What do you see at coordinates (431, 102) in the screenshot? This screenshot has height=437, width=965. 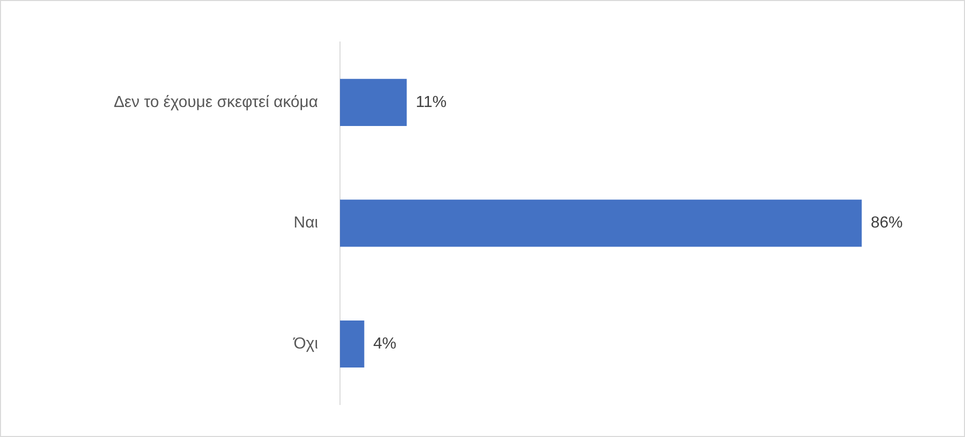 I see `data-label: 11%` at bounding box center [431, 102].